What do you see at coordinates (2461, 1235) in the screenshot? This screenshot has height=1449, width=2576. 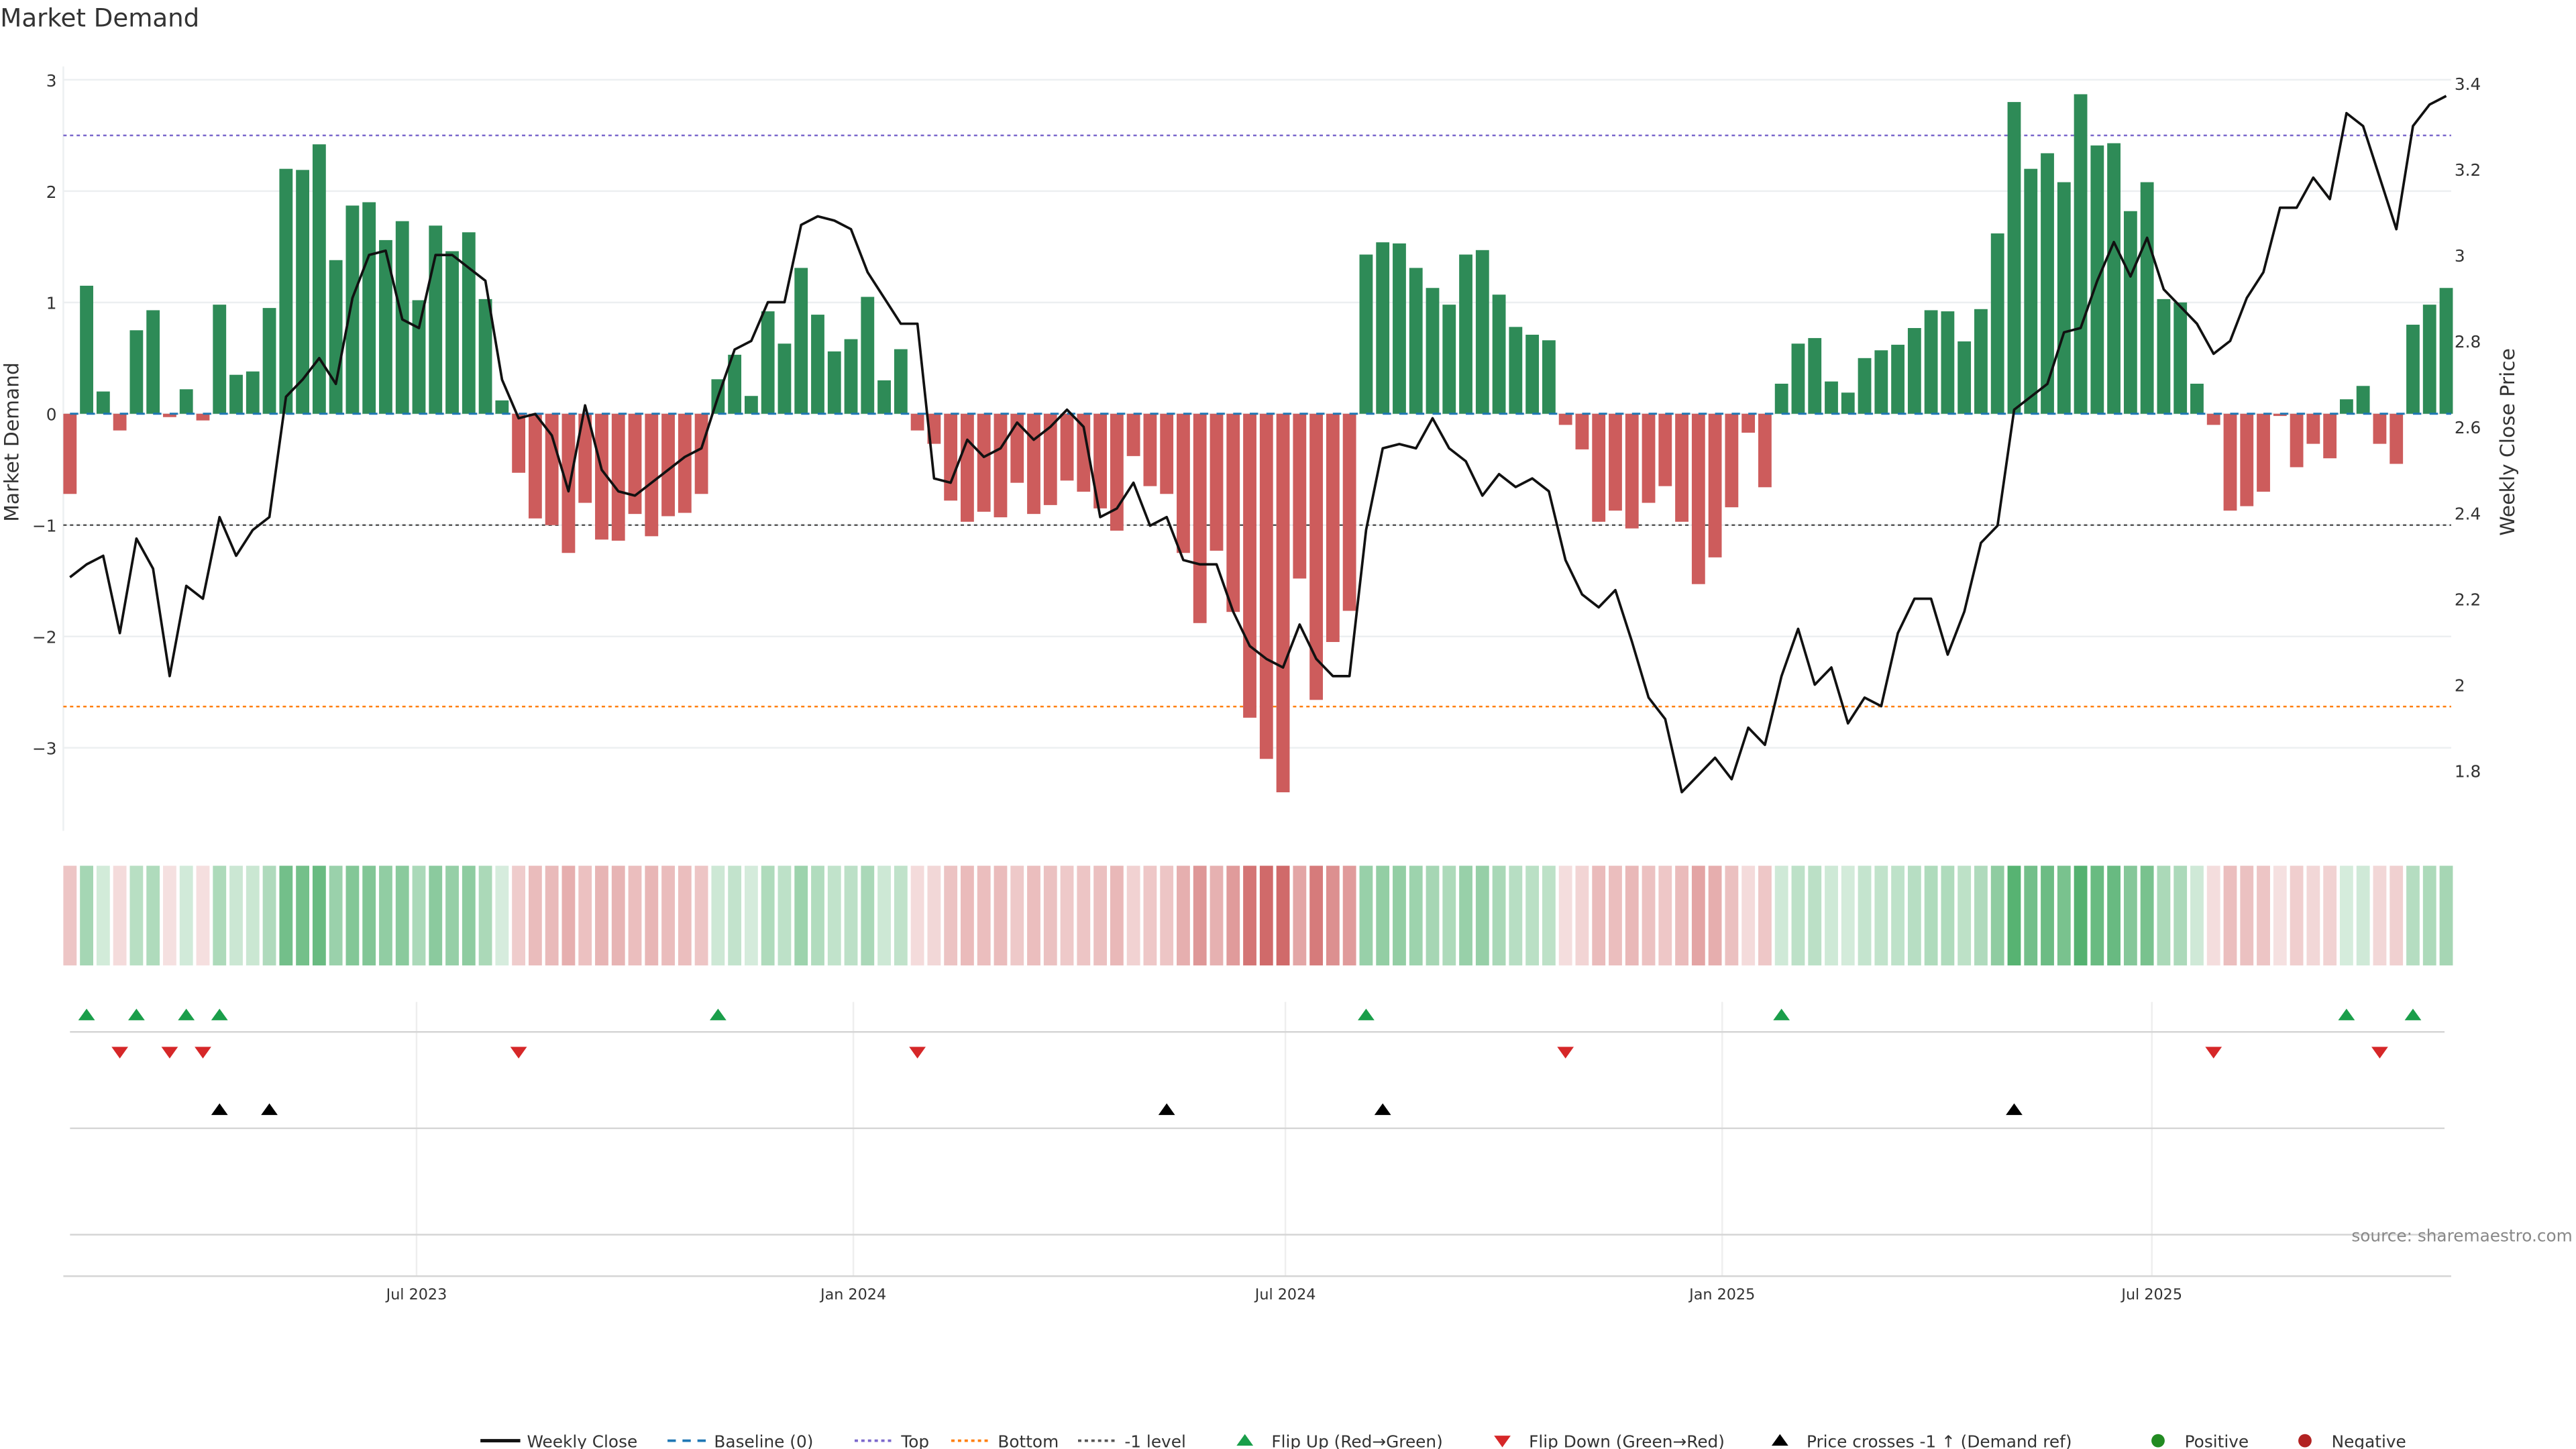 I see `source-note: source: sharemaestro.com` at bounding box center [2461, 1235].